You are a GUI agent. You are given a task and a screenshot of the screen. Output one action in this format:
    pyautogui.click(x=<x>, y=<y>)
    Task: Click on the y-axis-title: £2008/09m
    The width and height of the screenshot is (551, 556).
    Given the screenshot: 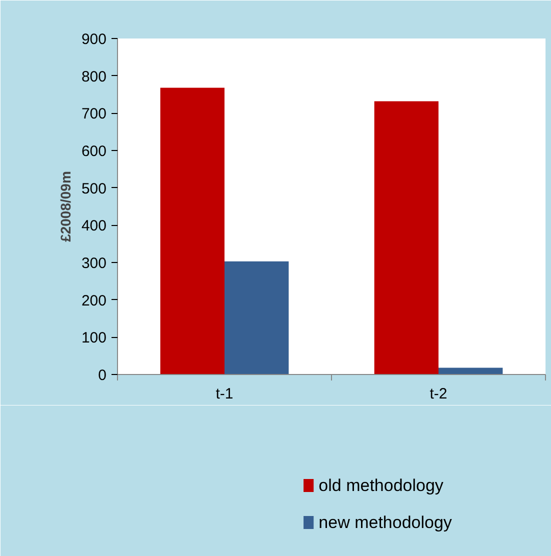 What is the action you would take?
    pyautogui.click(x=65, y=206)
    